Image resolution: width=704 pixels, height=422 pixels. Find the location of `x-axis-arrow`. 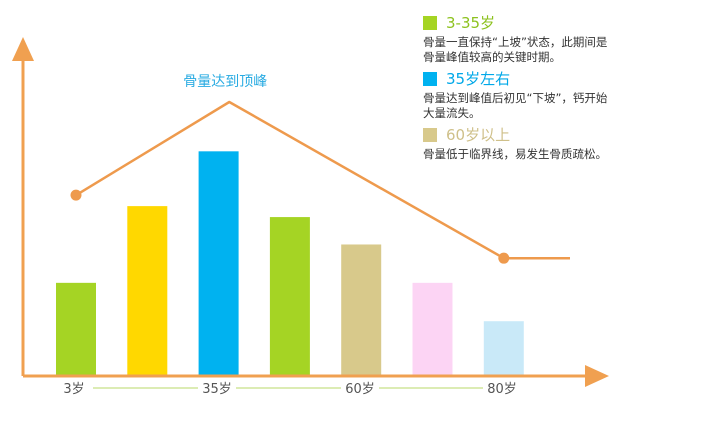

x-axis-arrow is located at coordinates (597, 376).